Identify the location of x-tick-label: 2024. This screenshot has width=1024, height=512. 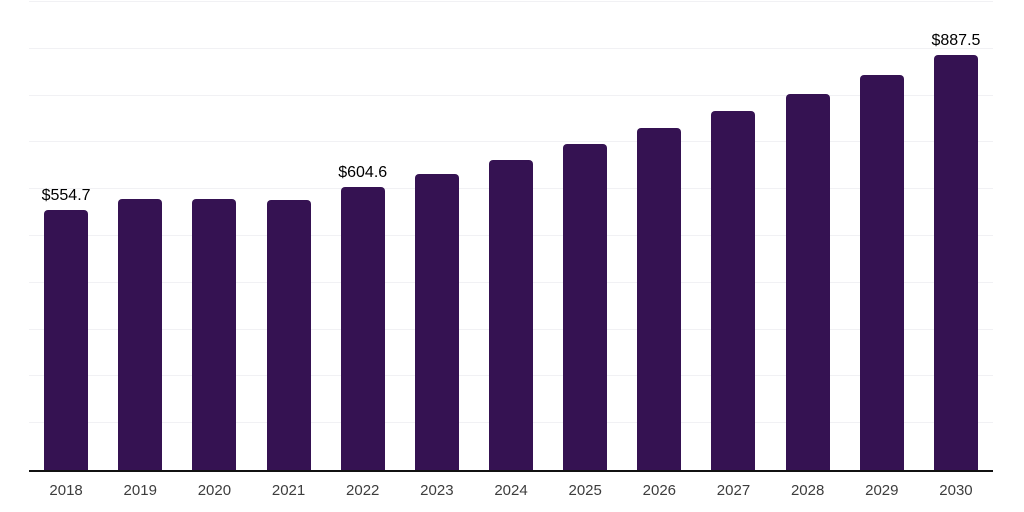
(511, 490).